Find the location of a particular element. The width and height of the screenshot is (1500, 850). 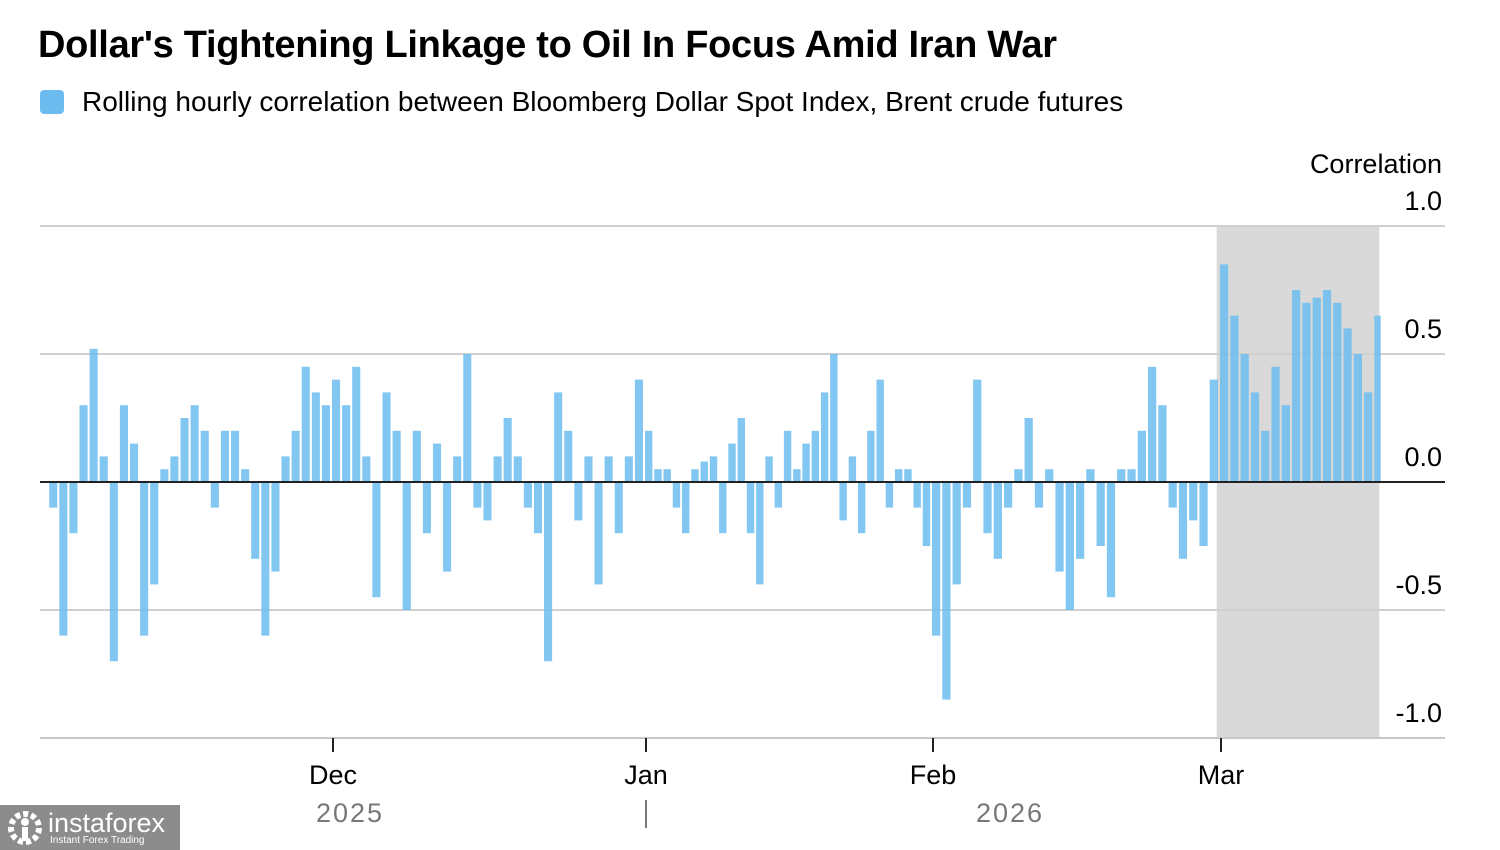

x-tick-label: Dec is located at coordinates (333, 775).